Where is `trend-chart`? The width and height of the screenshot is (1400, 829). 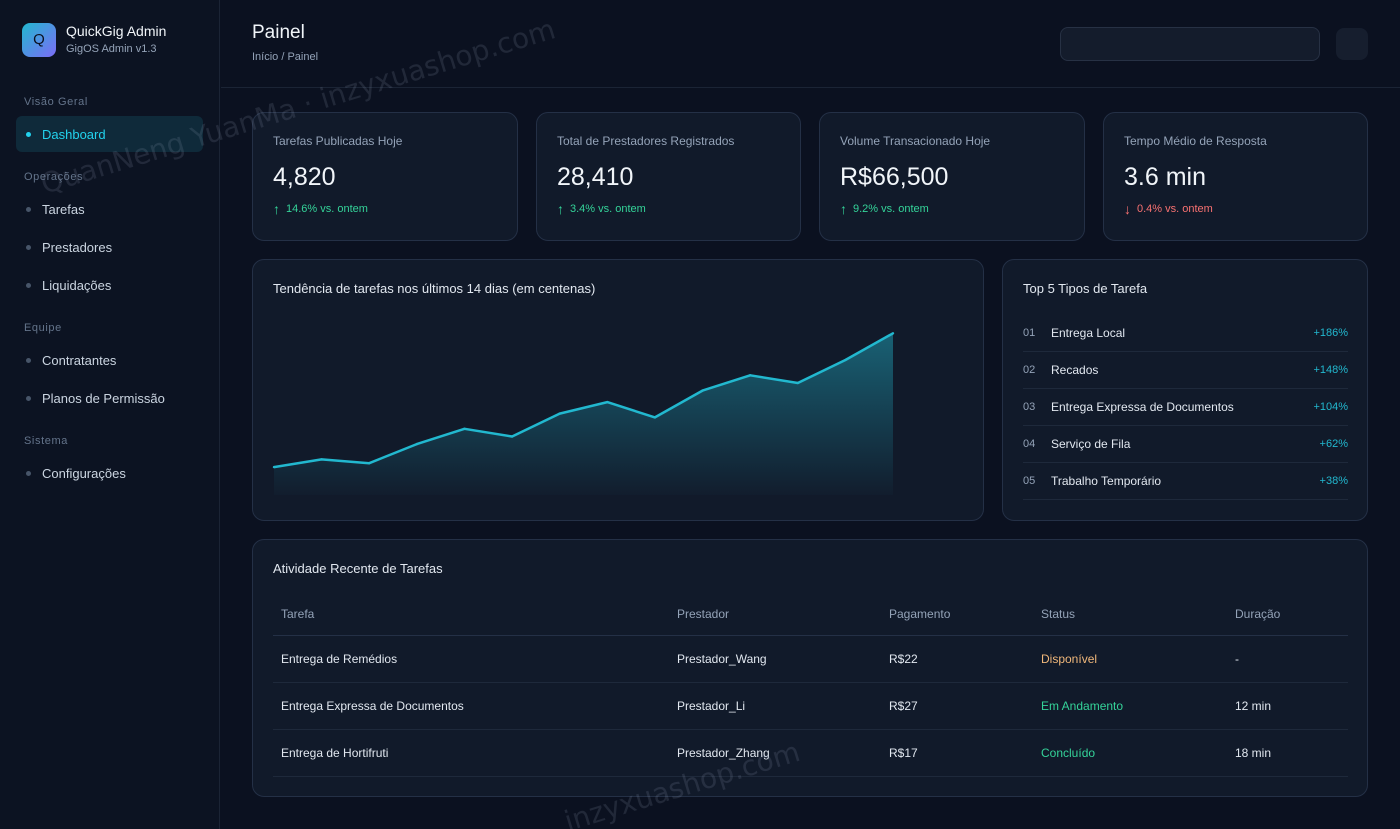
trend-chart is located at coordinates (583, 413).